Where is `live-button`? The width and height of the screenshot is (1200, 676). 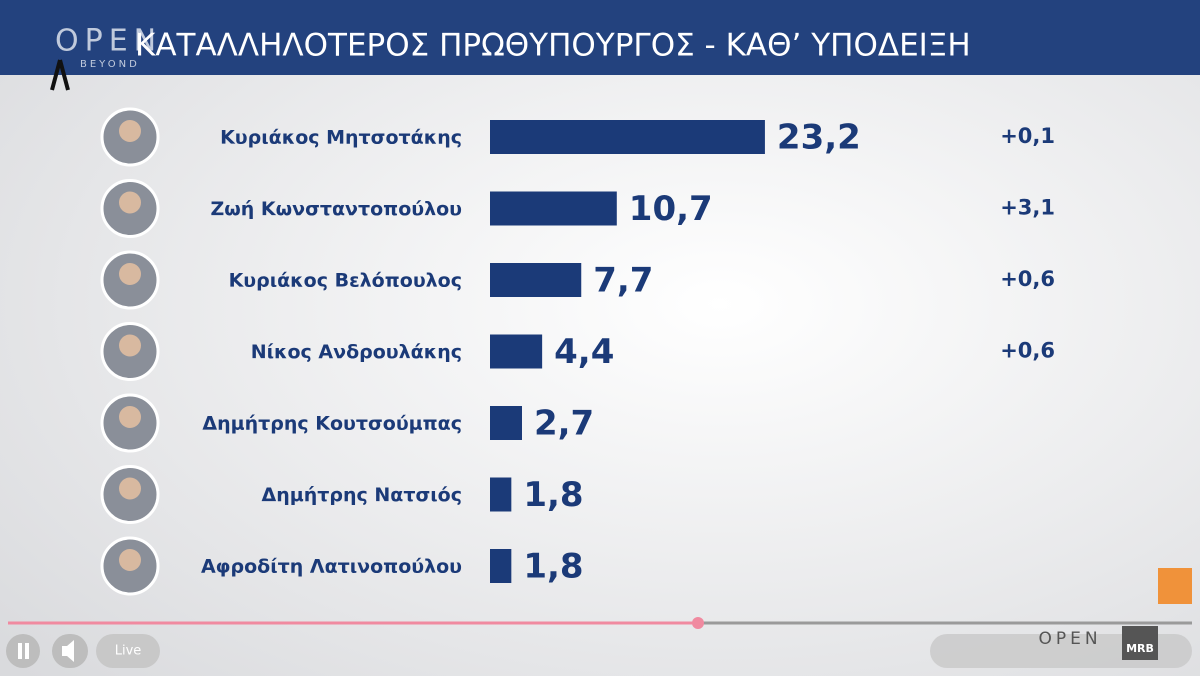 live-button is located at coordinates (128, 651).